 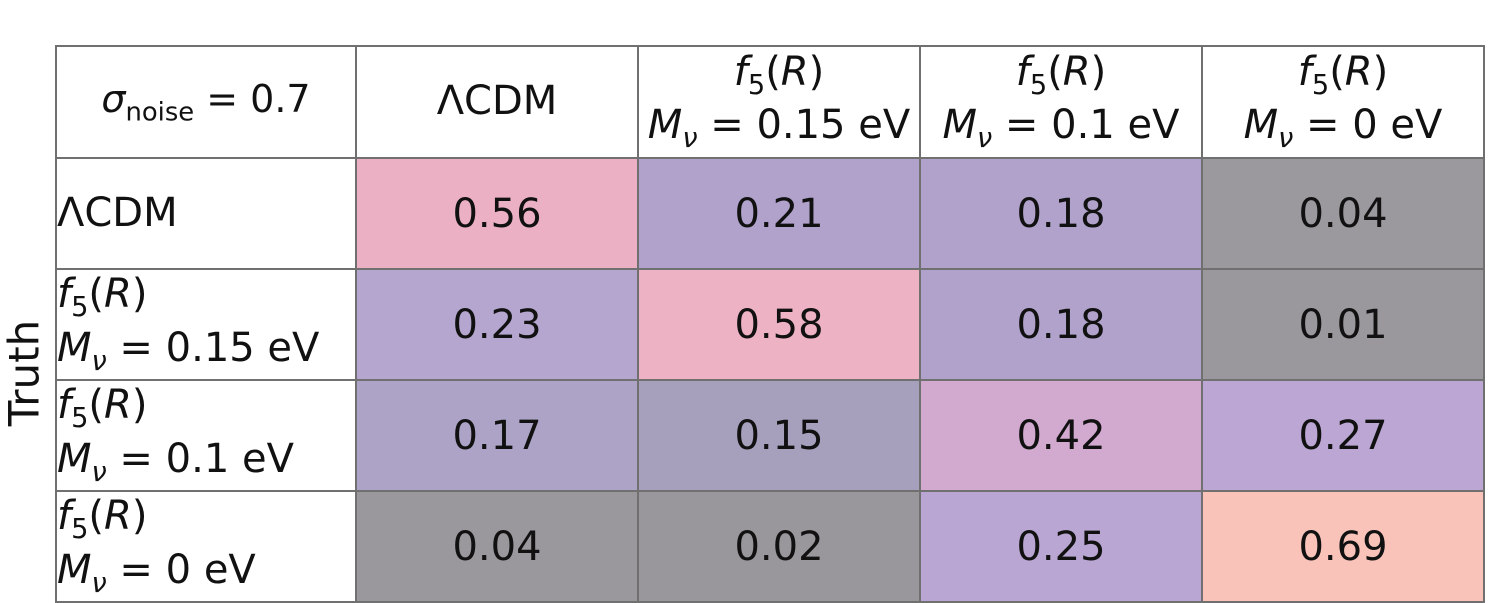 I want to click on matrix-cell: 0.01, so click(x=1343, y=324).